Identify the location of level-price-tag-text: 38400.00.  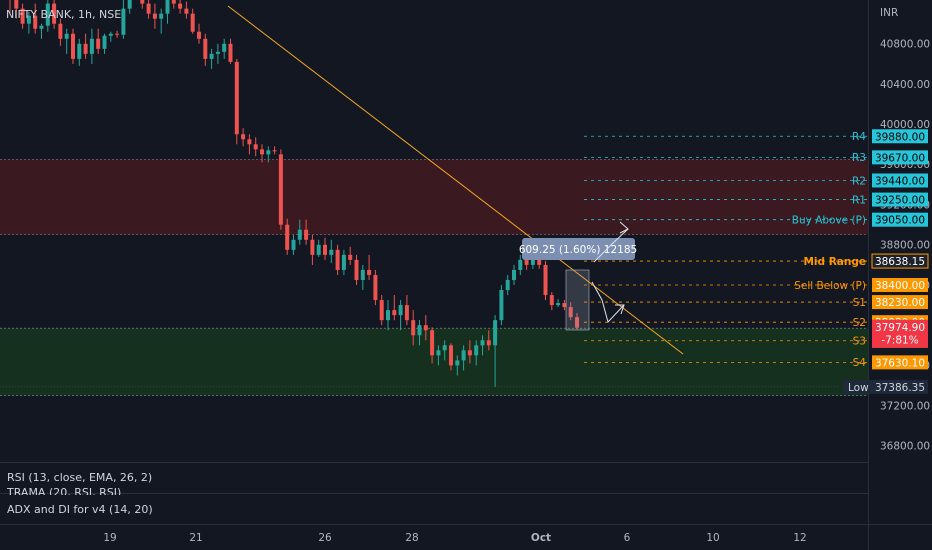
(900, 286).